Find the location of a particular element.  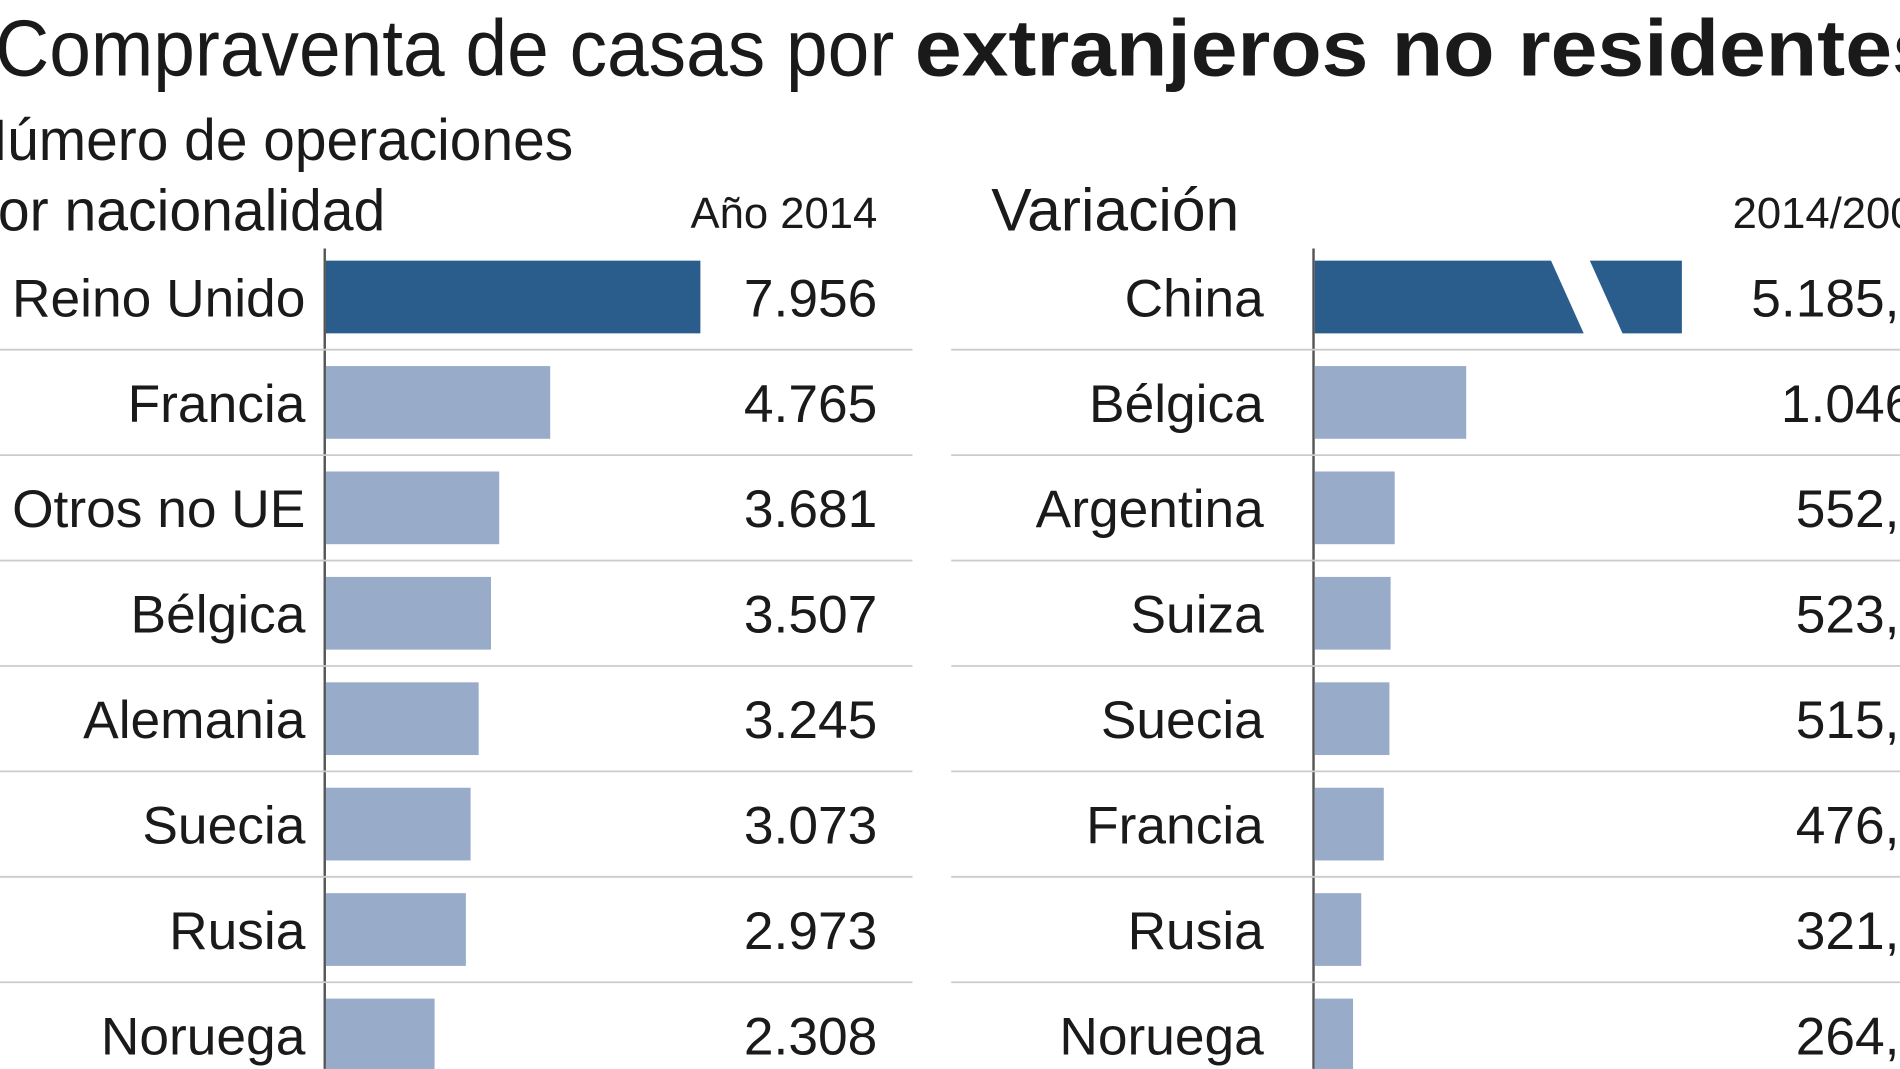

value-label: 523,9 is located at coordinates (1848, 615).